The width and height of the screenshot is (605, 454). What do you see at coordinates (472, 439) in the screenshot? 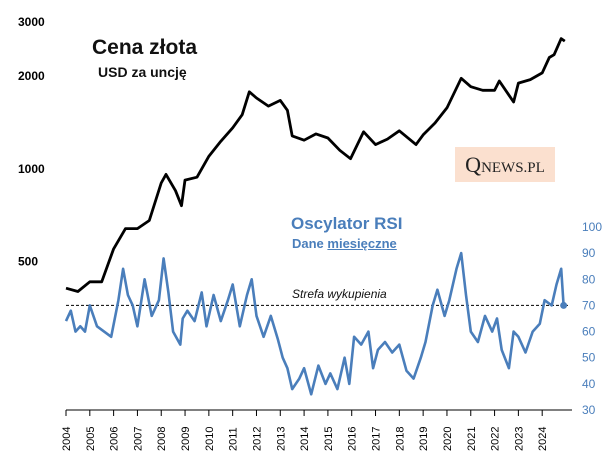
I see `x-tick-label: 2021` at bounding box center [472, 439].